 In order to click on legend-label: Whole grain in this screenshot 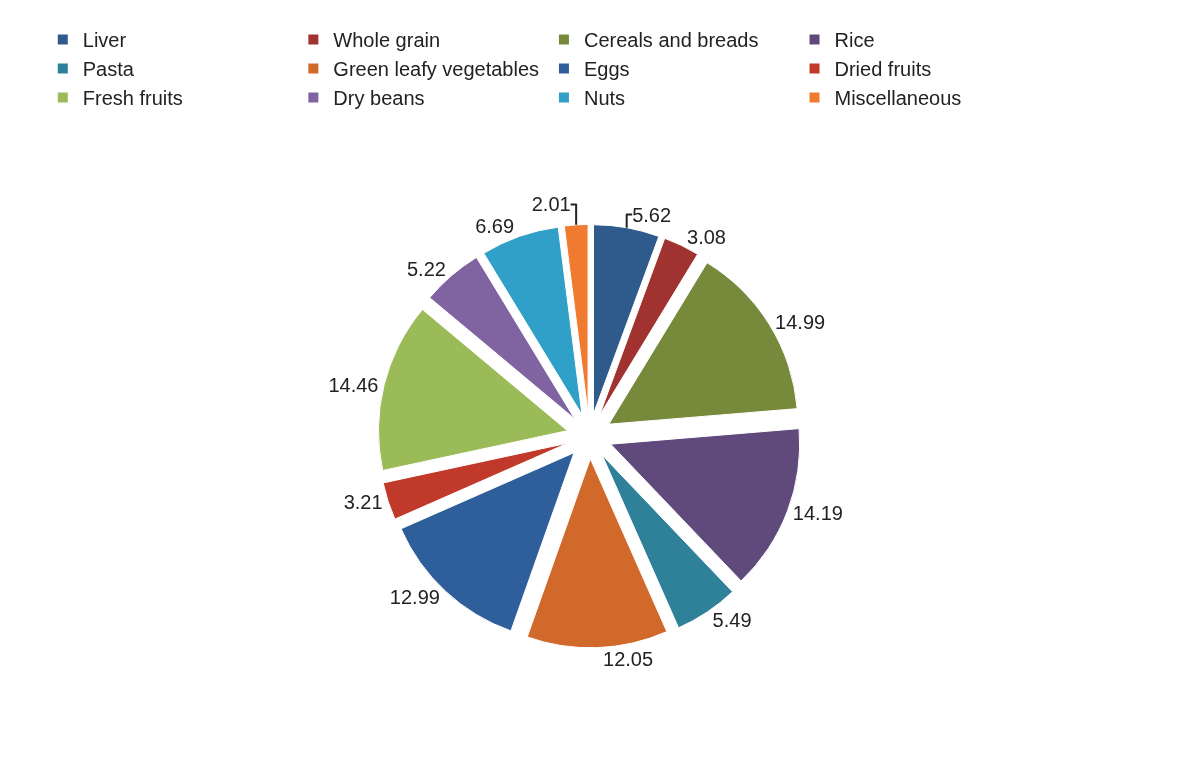, I will do `click(387, 40)`.